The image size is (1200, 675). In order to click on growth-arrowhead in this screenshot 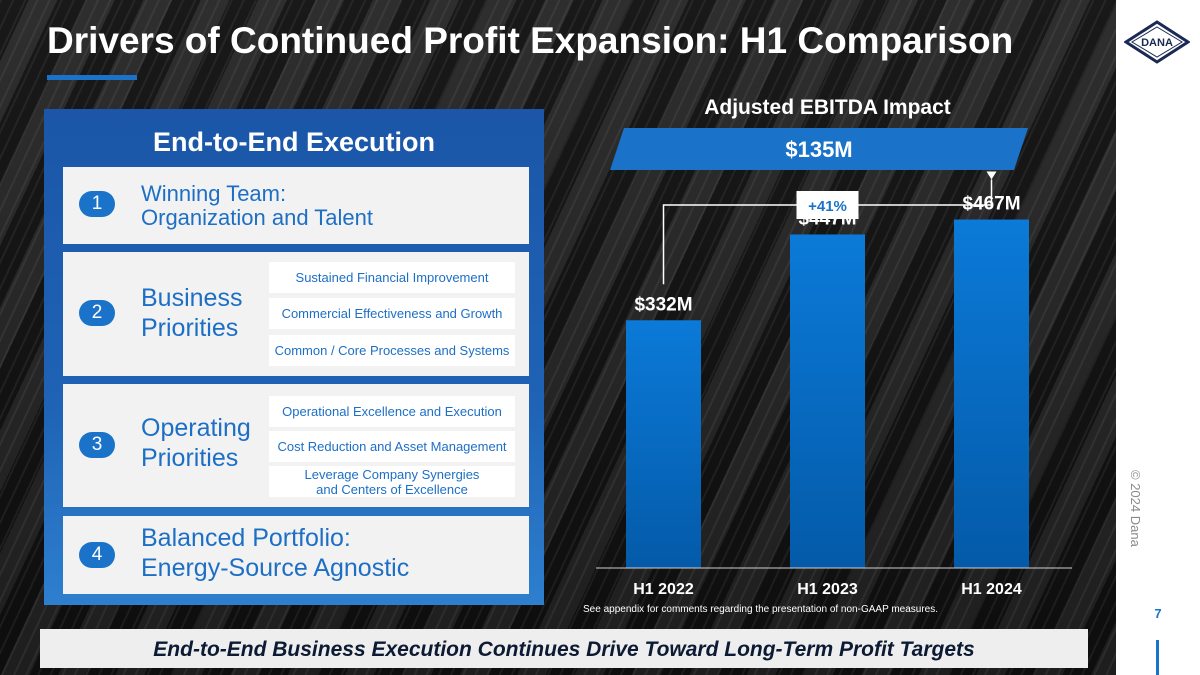, I will do `click(991, 175)`.